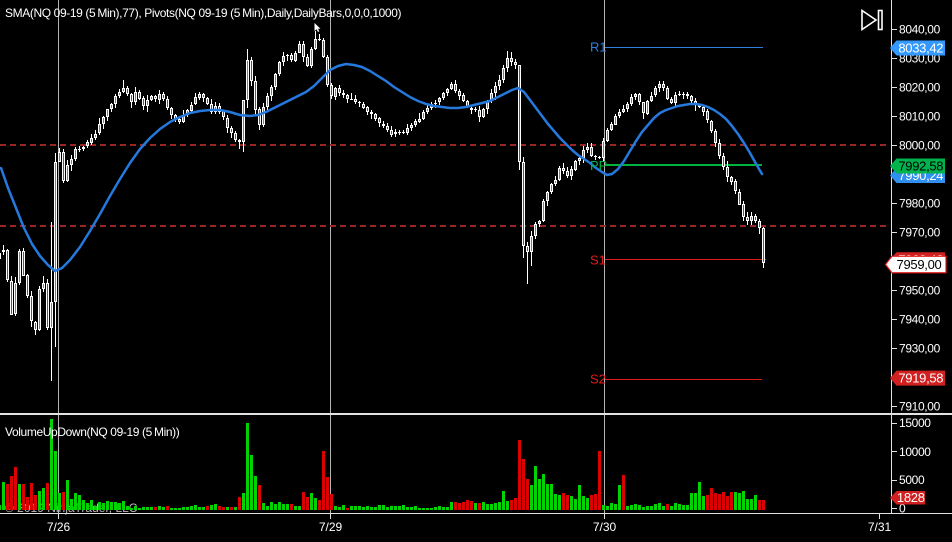 The width and height of the screenshot is (952, 542). Describe the element at coordinates (92, 432) in the screenshot. I see `svg-text: VolumeUpDown(NQ 09-19 (5 Min))` at that location.